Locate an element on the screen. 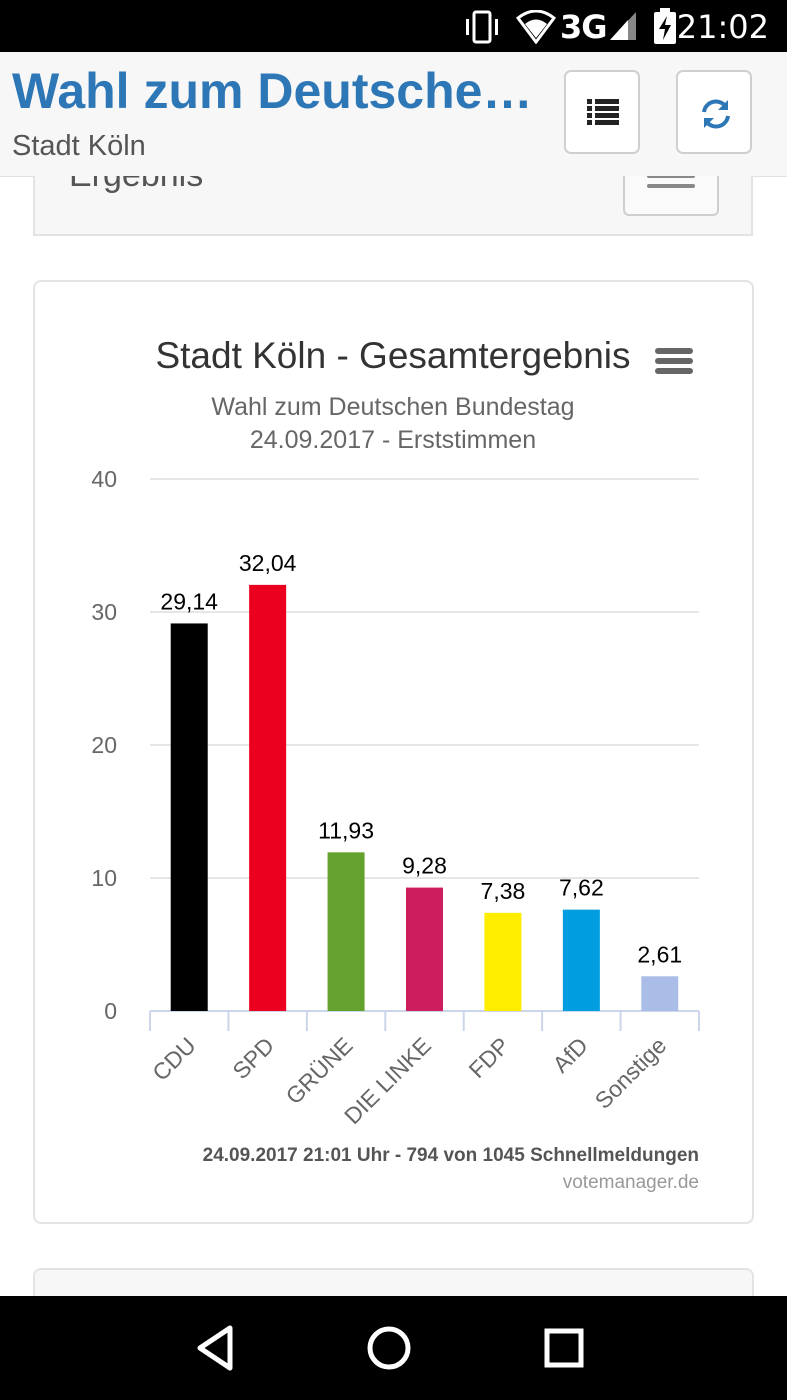  x-tick-label: GRÜNE is located at coordinates (318, 1070).